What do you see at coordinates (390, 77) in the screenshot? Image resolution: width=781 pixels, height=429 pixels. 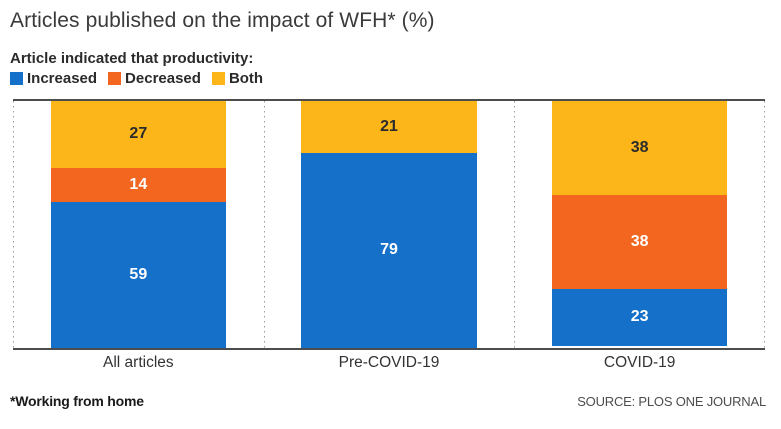 I see `legend: Increased Decreased Both` at bounding box center [390, 77].